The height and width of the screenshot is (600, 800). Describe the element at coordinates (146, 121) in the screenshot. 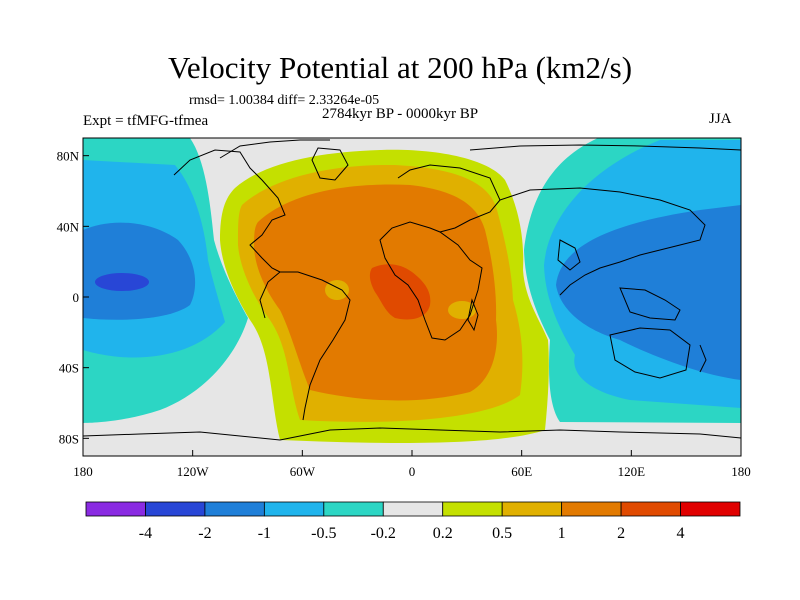

I see `experiment-label: Expt = tfMFG-tfmea` at that location.